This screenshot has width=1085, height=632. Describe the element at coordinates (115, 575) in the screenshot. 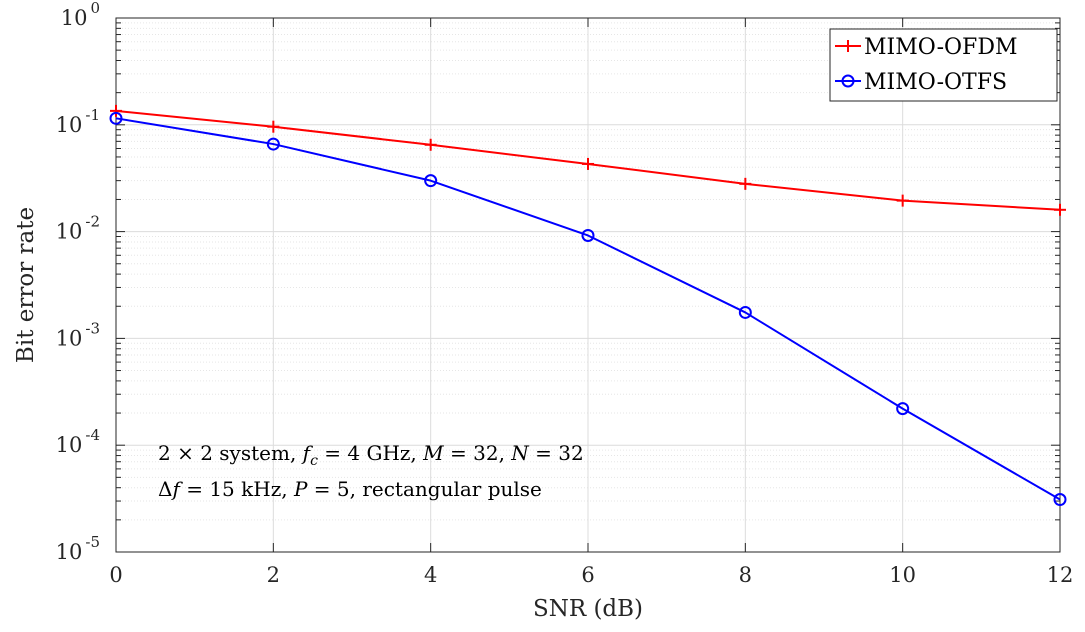

I see `x-tick-label: 0` at that location.